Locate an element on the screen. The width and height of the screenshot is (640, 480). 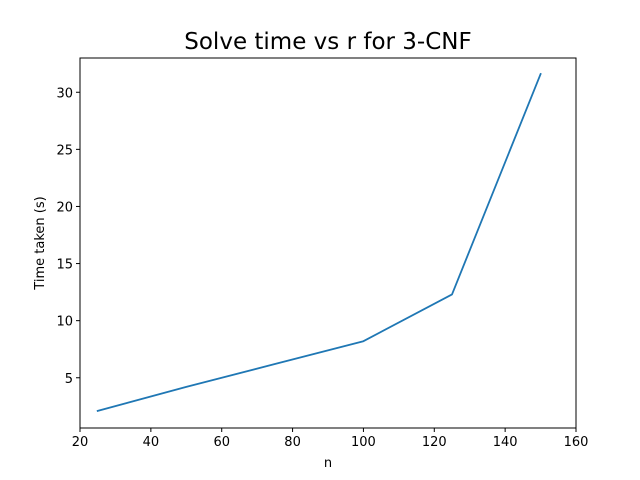
x-tick-label: 20 is located at coordinates (80, 442).